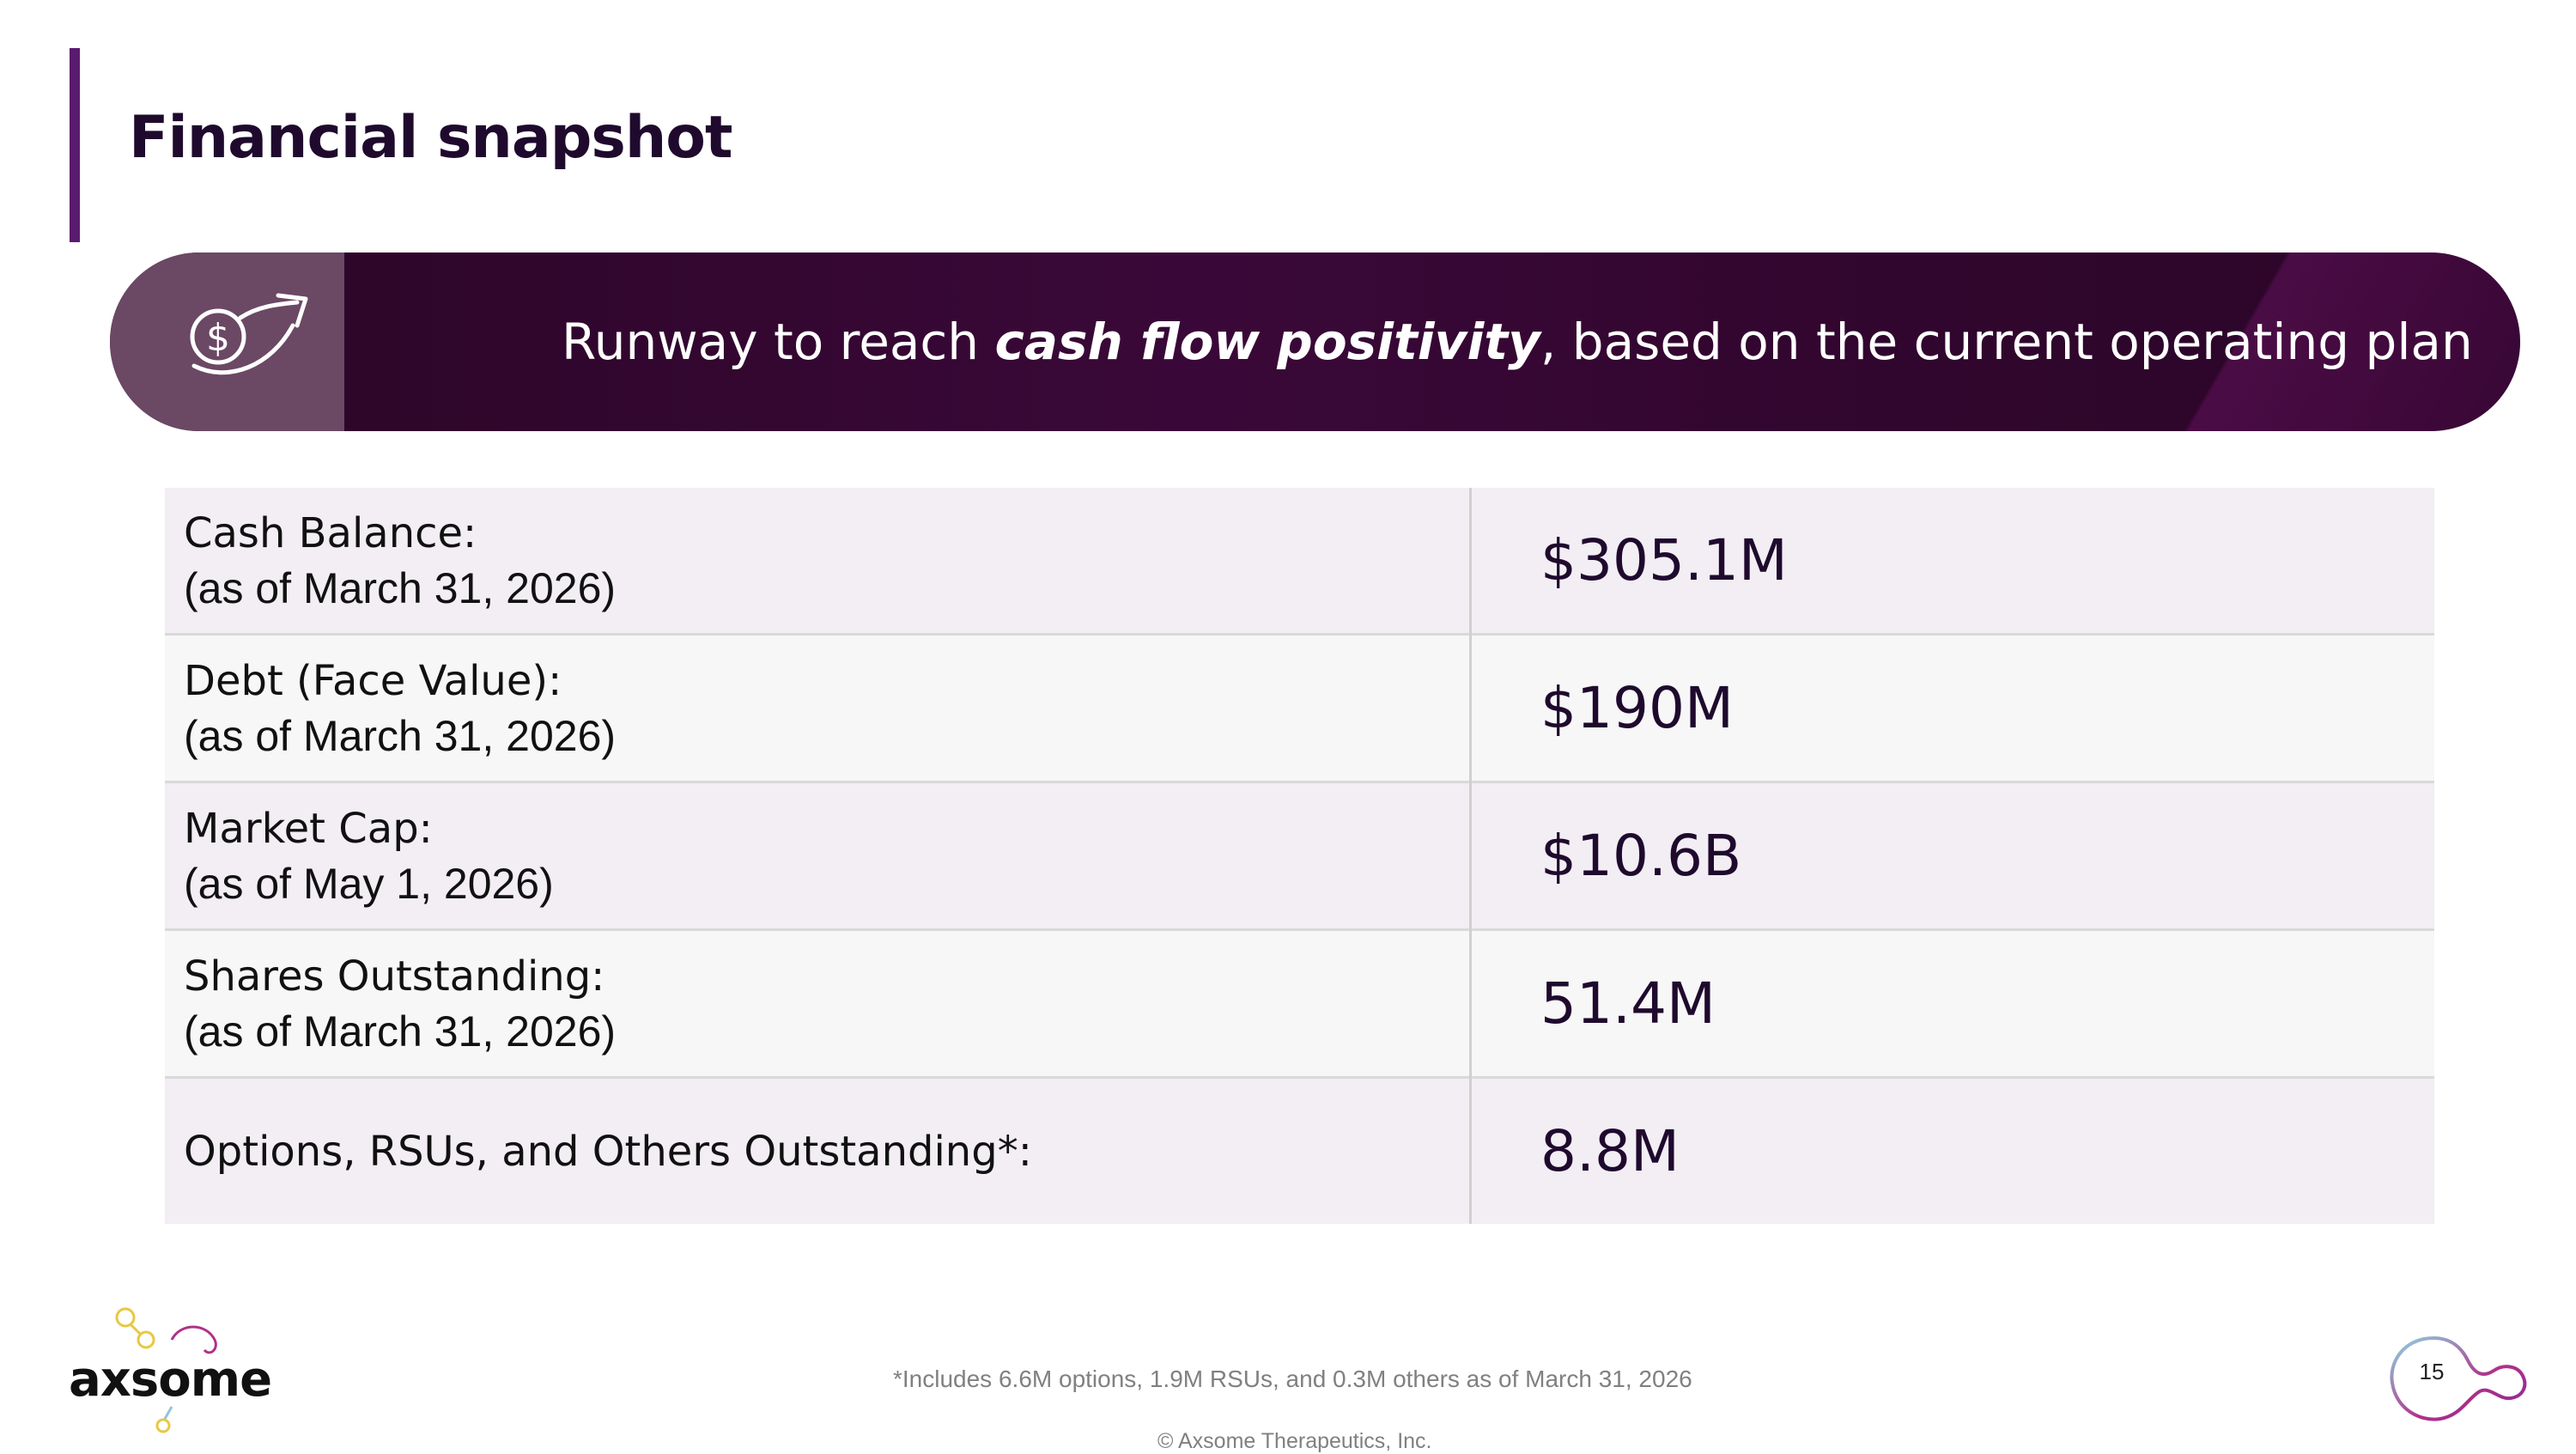 This screenshot has height=1454, width=2576. I want to click on row-value: 51.4M, so click(1952, 1004).